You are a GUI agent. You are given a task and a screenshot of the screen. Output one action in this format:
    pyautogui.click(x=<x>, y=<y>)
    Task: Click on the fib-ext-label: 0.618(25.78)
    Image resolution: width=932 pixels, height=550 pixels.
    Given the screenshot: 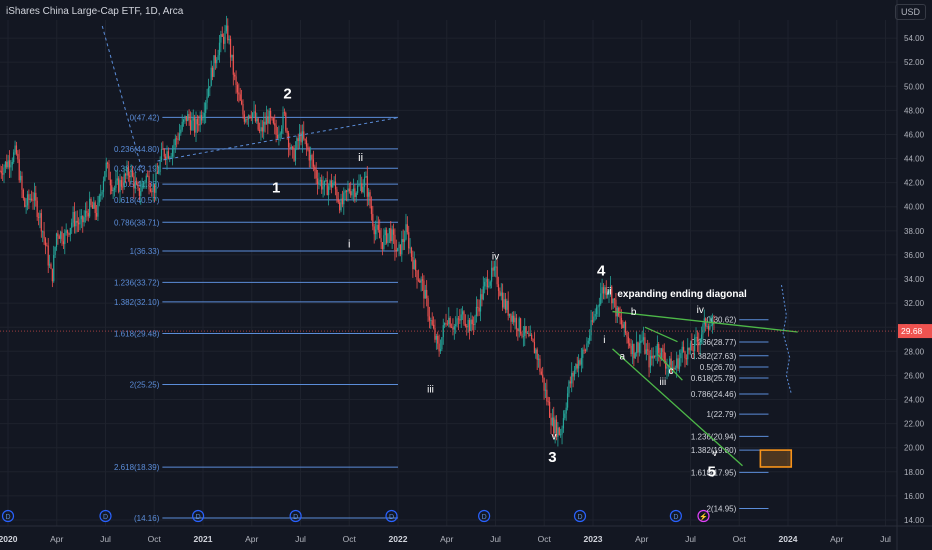 What is the action you would take?
    pyautogui.click(x=714, y=378)
    